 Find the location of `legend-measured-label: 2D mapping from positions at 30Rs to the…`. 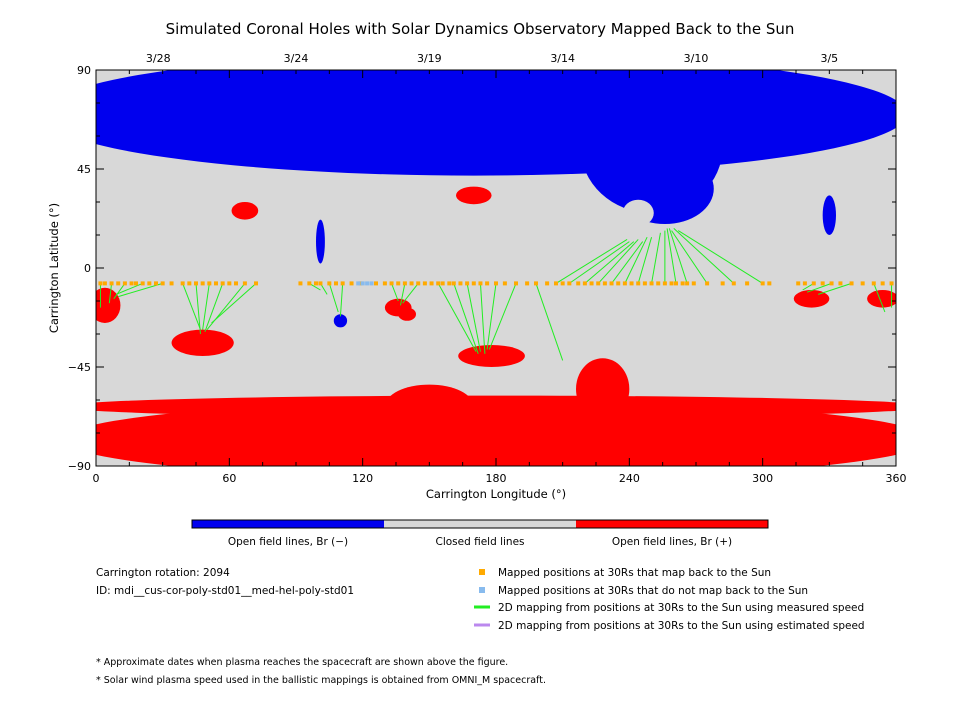

legend-measured-label: 2D mapping from positions at 30Rs to the… is located at coordinates (681, 608).